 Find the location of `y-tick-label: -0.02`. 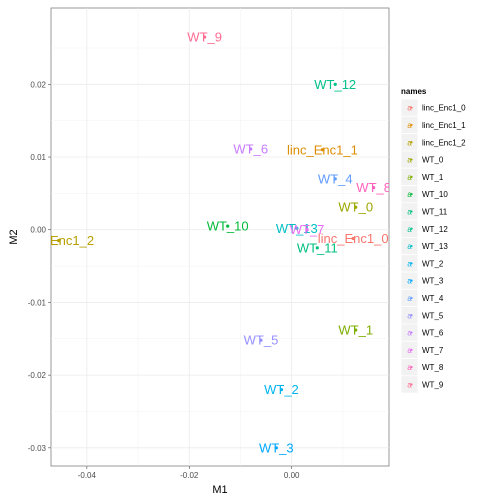

y-tick-label: -0.02 is located at coordinates (37, 375).